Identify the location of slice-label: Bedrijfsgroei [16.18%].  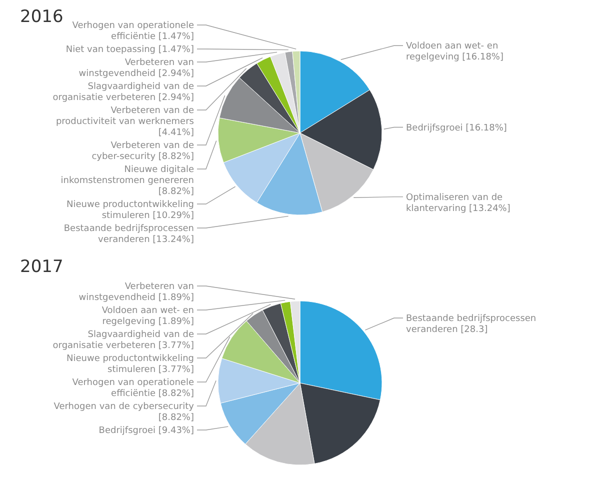
(456, 128).